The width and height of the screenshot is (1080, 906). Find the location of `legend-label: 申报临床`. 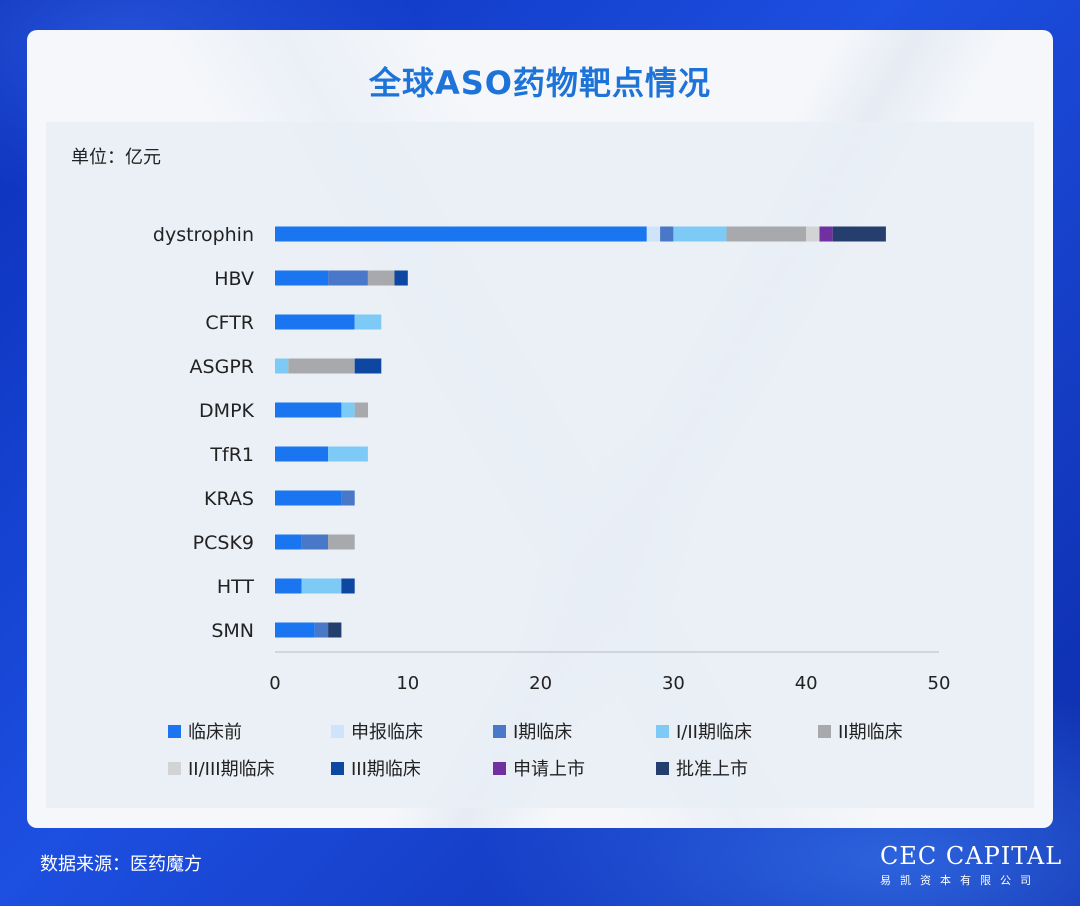

legend-label: 申报临床 is located at coordinates (387, 732).